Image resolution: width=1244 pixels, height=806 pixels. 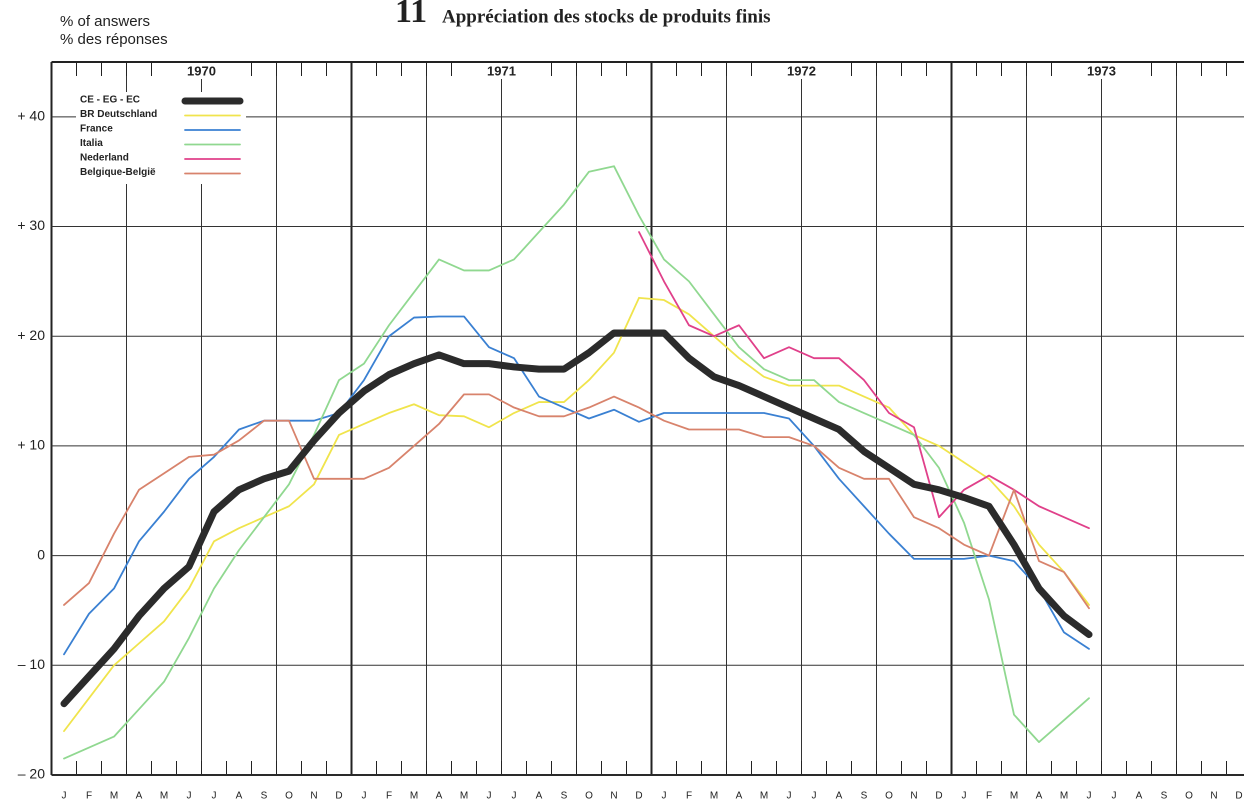 What do you see at coordinates (31, 225) in the screenshot?
I see `y-tick-label: + 30` at bounding box center [31, 225].